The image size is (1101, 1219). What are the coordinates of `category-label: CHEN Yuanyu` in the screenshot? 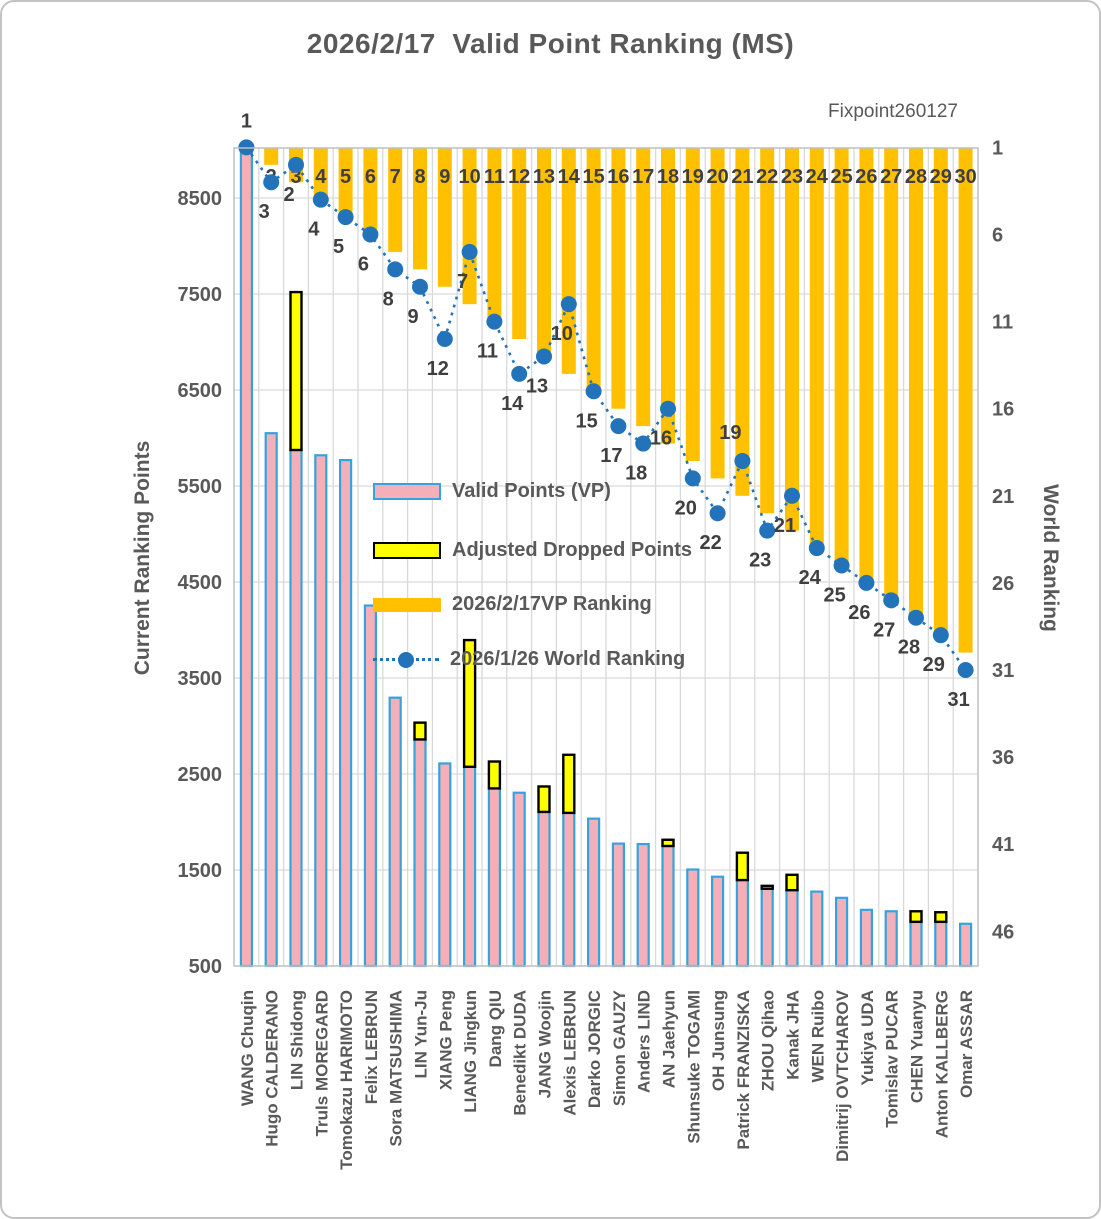 It's located at (917, 1046).